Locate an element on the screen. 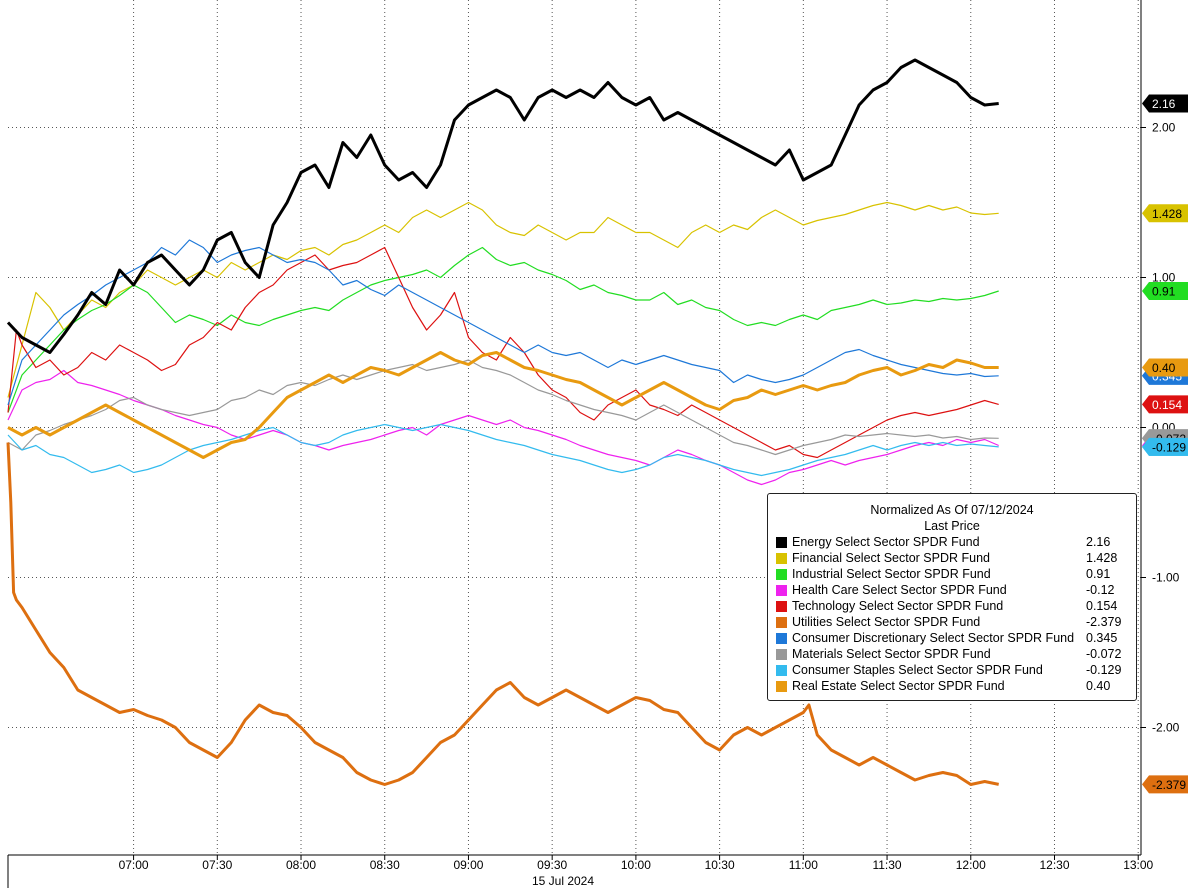  last-value-tag-8: -0.129 is located at coordinates (1165, 446).